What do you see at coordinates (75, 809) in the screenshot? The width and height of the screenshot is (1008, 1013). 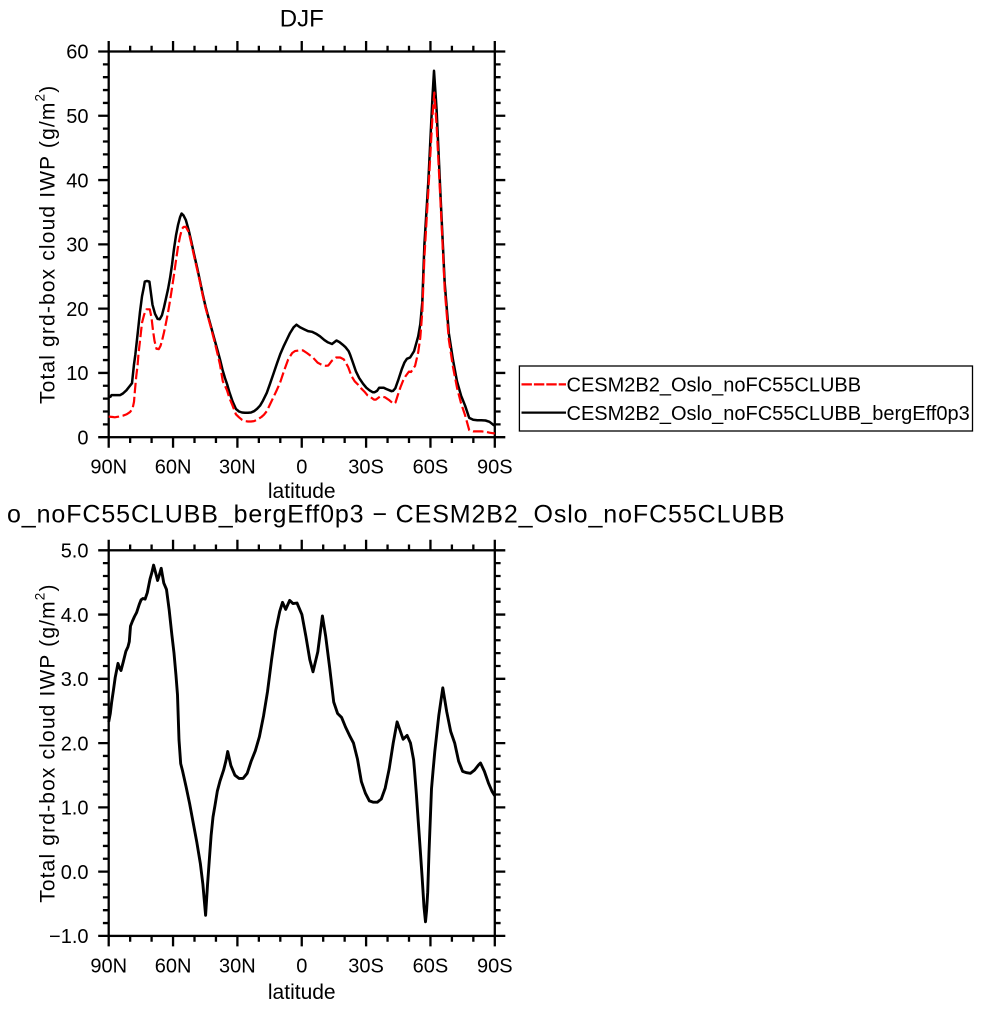 I see `svg-text: 1.0` at bounding box center [75, 809].